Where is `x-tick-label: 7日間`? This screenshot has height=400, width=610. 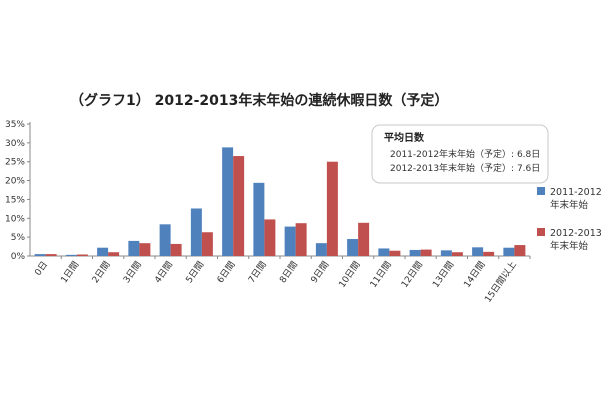
x-tick-label: 7日間 is located at coordinates (257, 272).